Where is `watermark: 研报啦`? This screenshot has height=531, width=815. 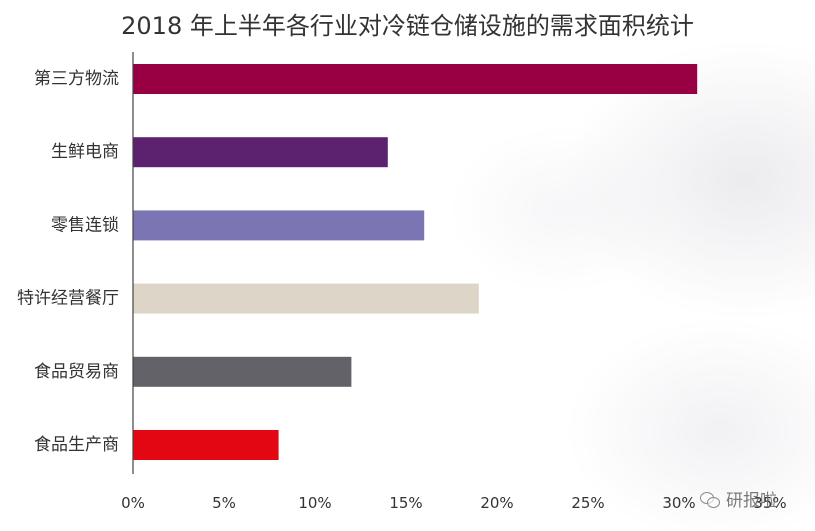
watermark: 研报啦 is located at coordinates (738, 498).